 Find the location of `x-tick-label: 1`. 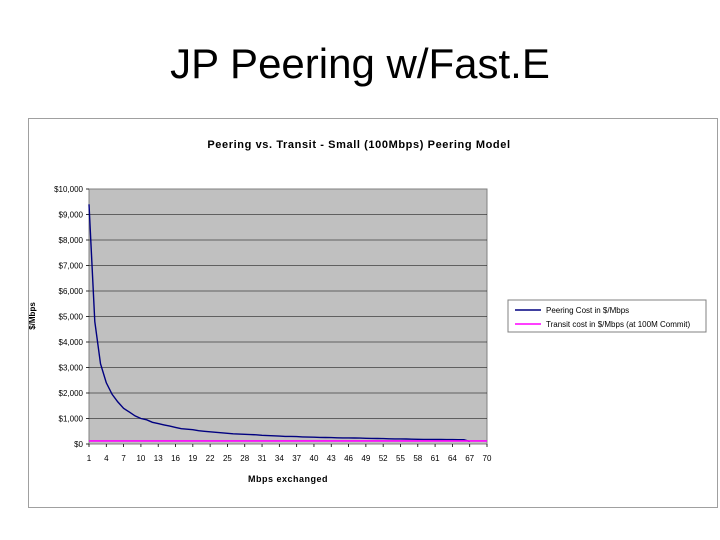

x-tick-label: 1 is located at coordinates (89, 458).